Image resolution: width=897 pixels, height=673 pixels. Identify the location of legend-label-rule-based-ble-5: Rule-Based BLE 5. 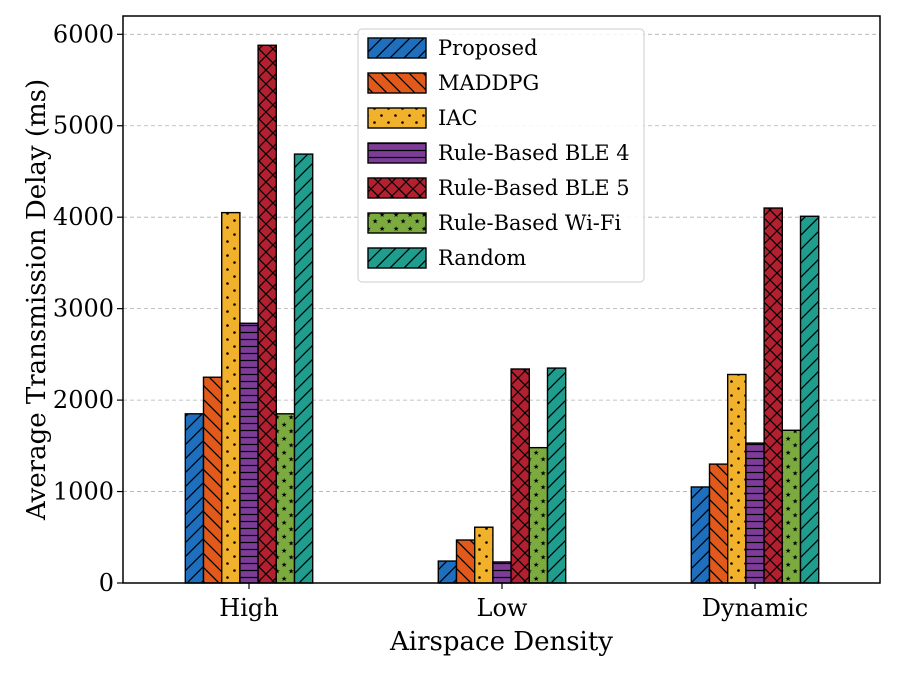
(534, 188).